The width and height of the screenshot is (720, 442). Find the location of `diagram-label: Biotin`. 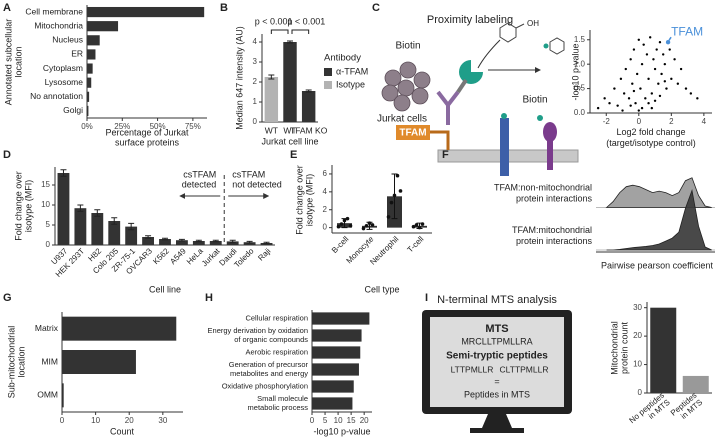

diagram-label: Biotin is located at coordinates (407, 46).